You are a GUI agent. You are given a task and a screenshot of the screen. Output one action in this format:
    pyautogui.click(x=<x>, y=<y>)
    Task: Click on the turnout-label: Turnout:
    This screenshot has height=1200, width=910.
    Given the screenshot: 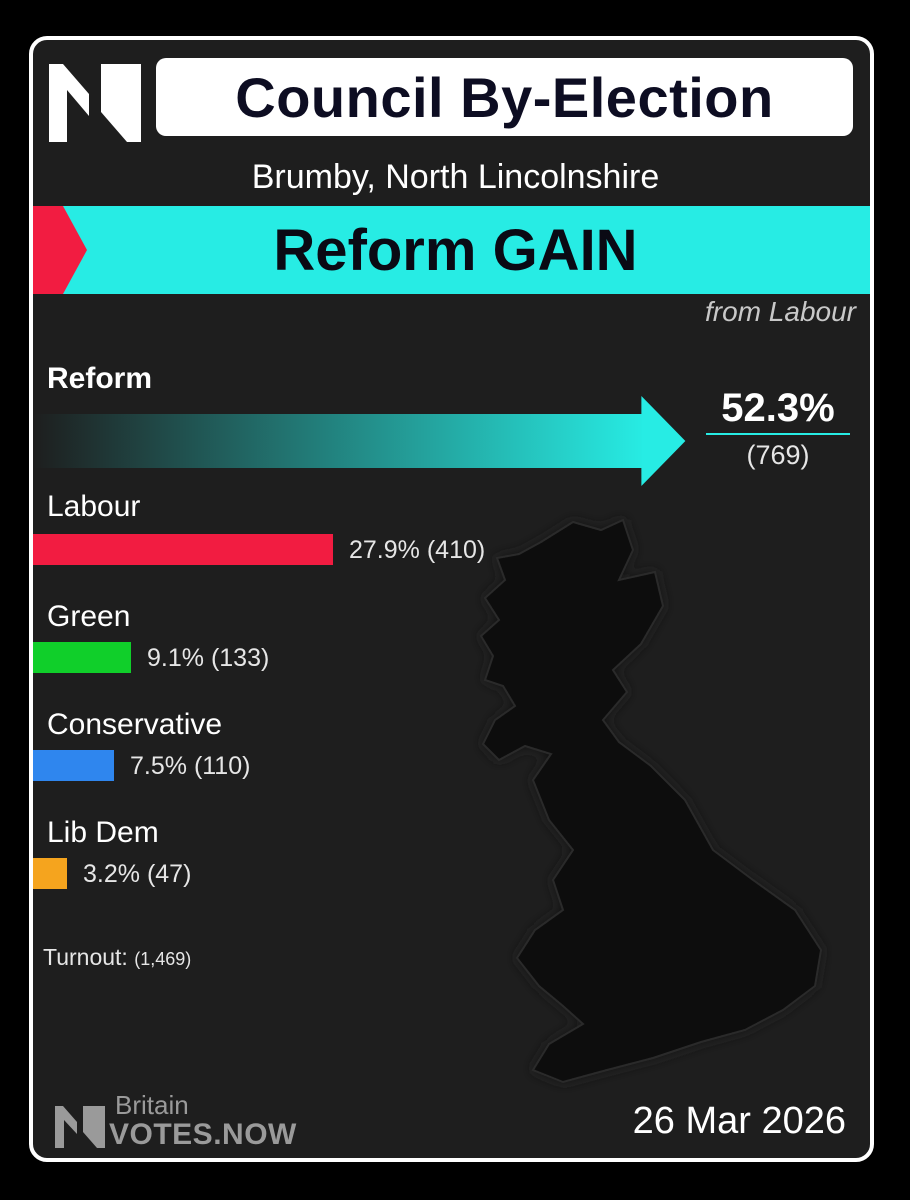 What is the action you would take?
    pyautogui.click(x=85, y=957)
    